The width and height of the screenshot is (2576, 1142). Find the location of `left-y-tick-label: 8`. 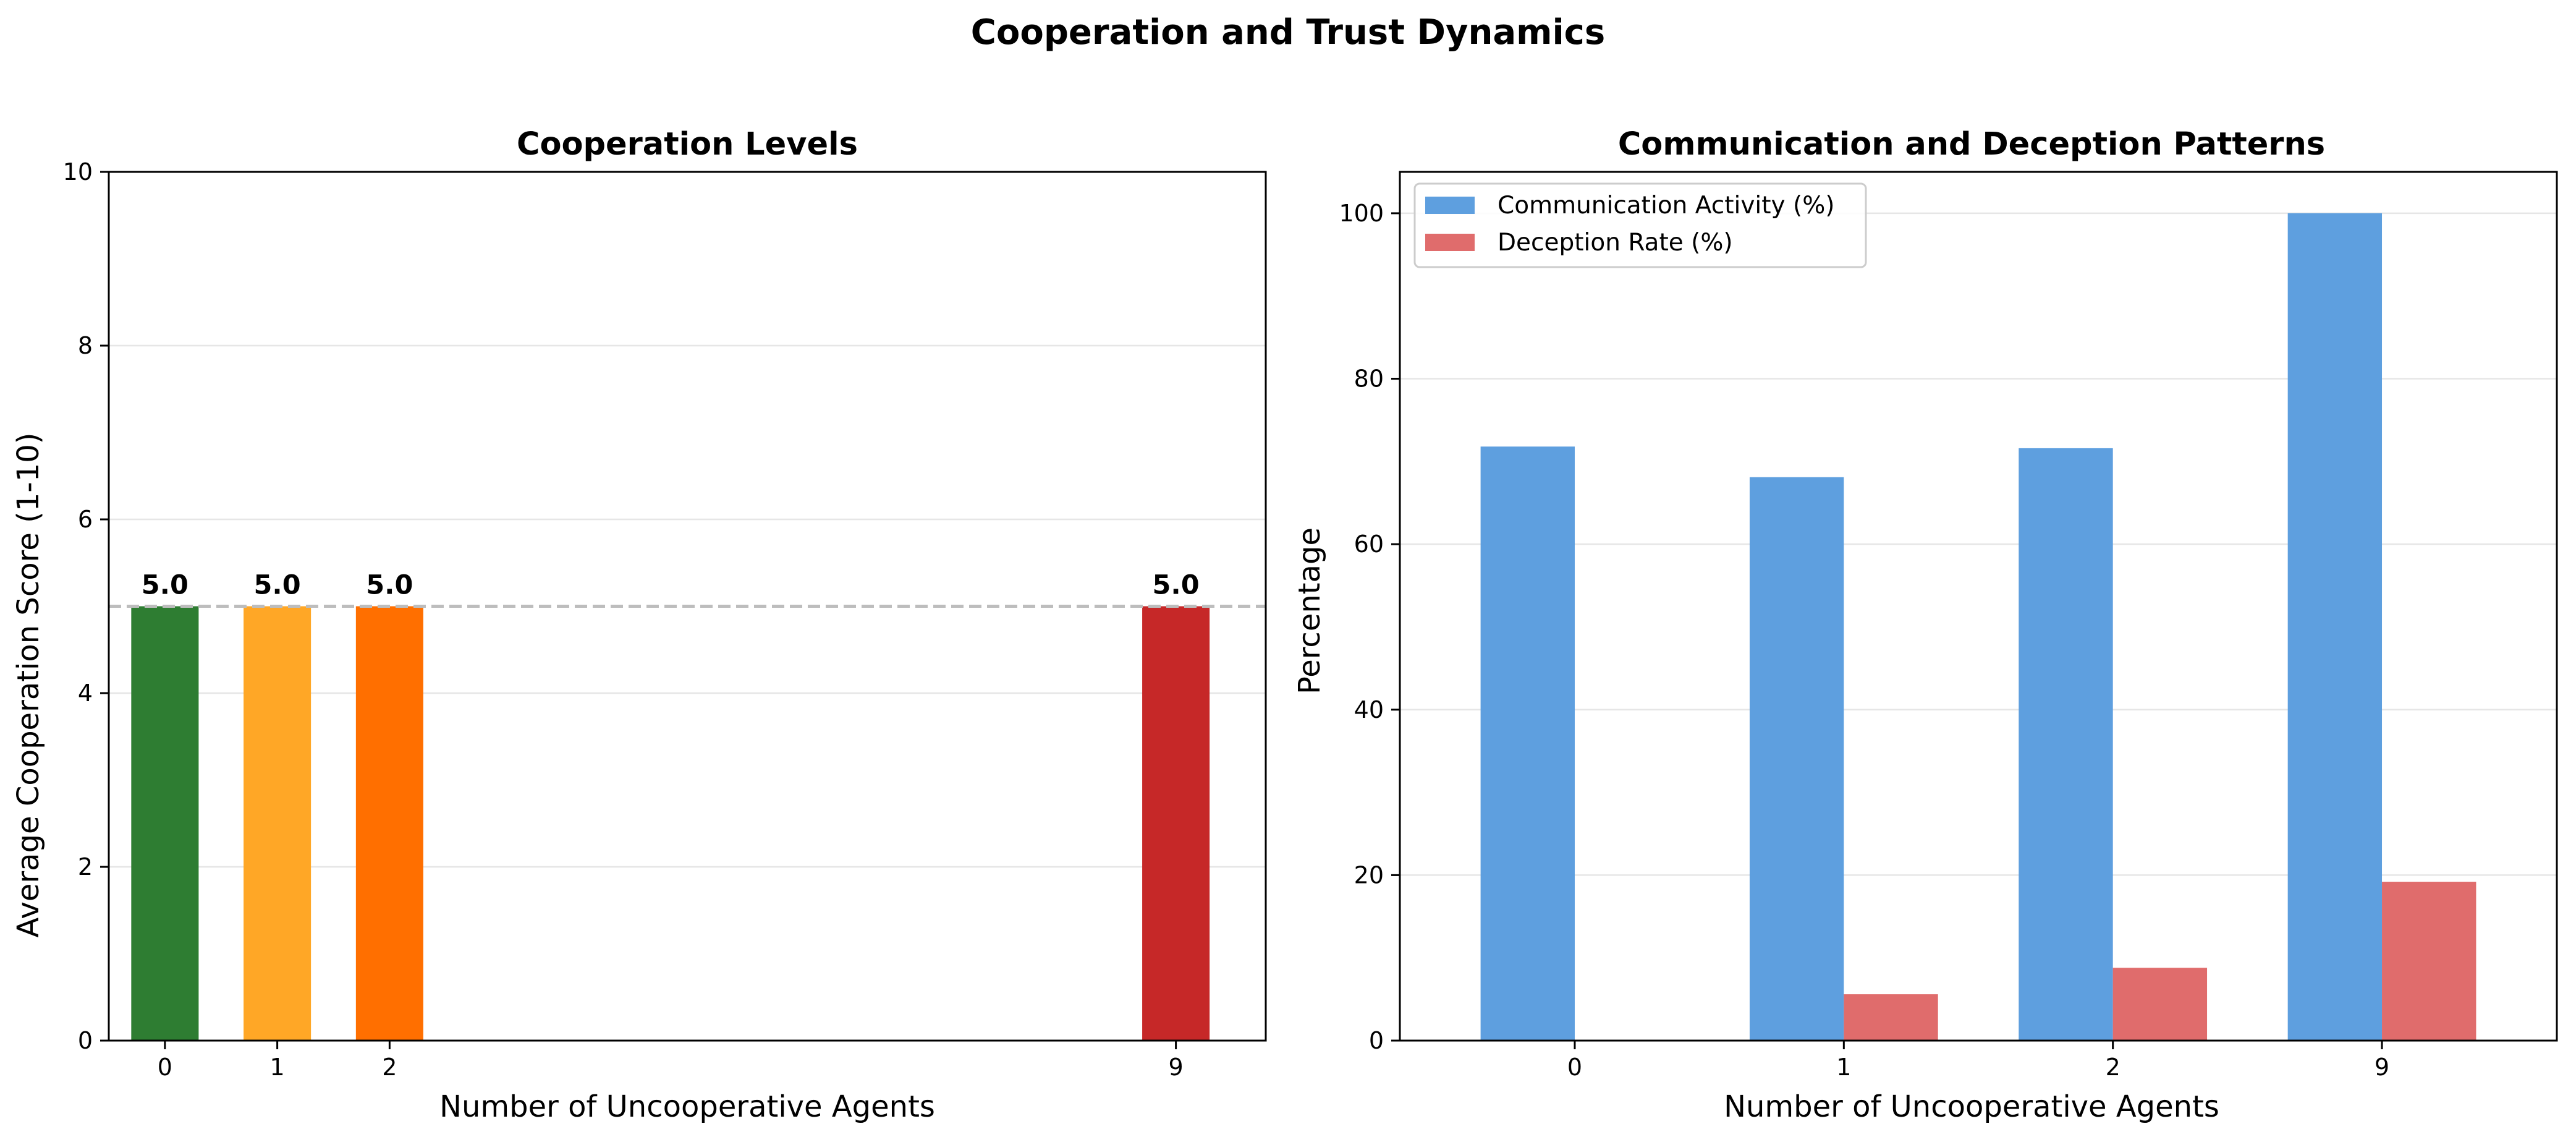

left-y-tick-label: 8 is located at coordinates (85, 346).